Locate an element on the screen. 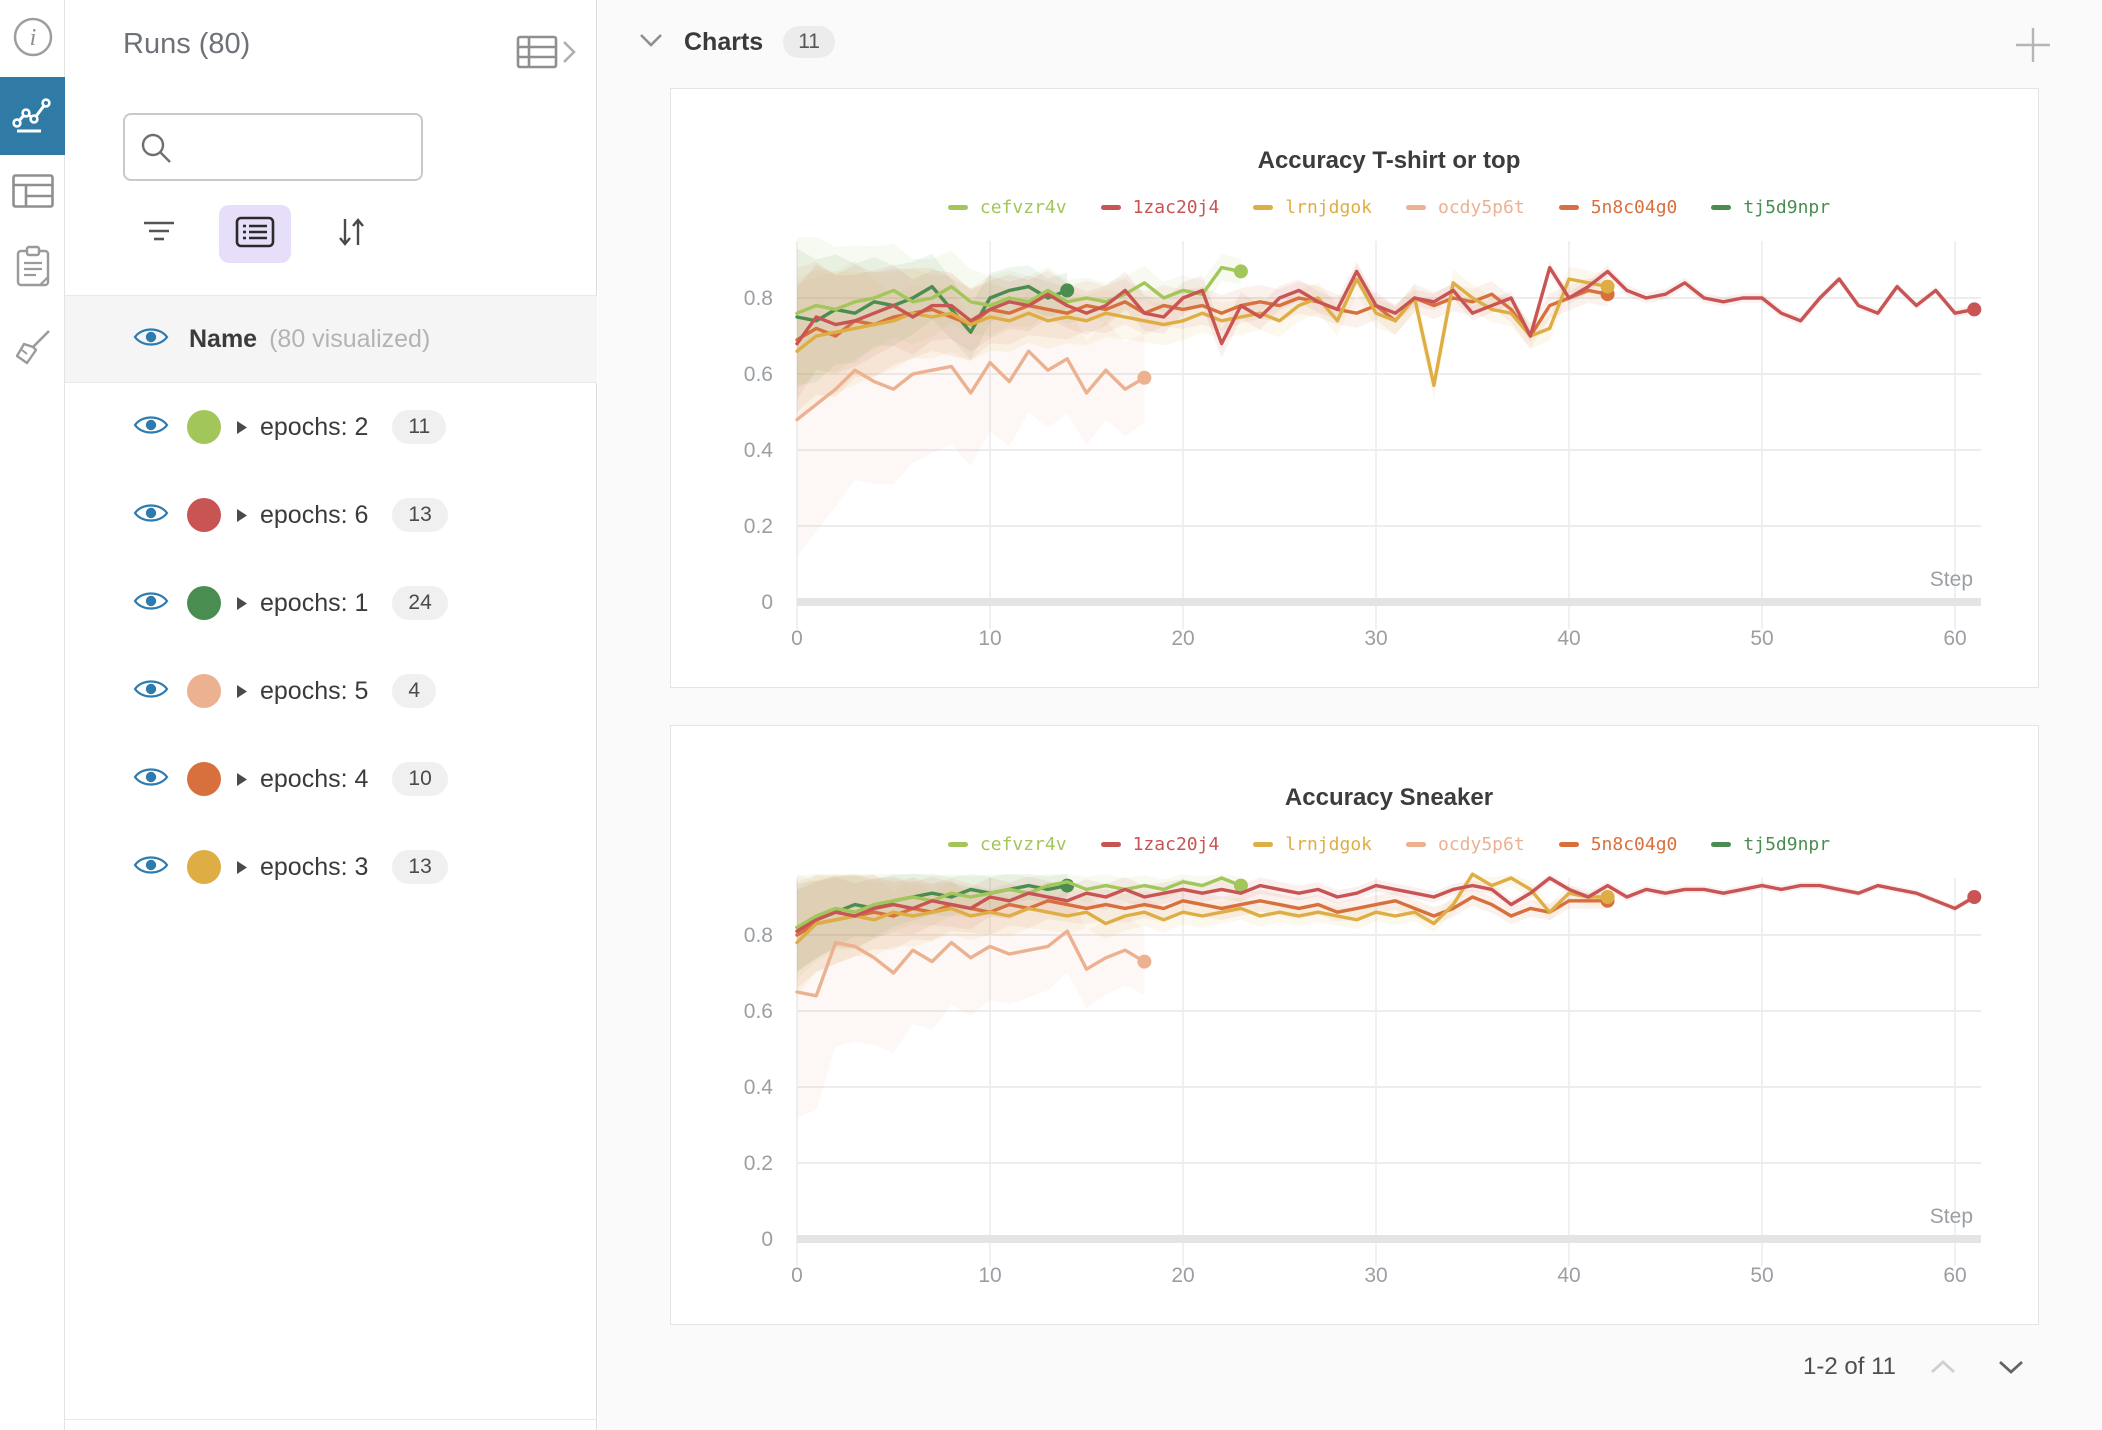 Image resolution: width=2102 pixels, height=1430 pixels. runs-panel-footer-divider is located at coordinates (331, 1419).